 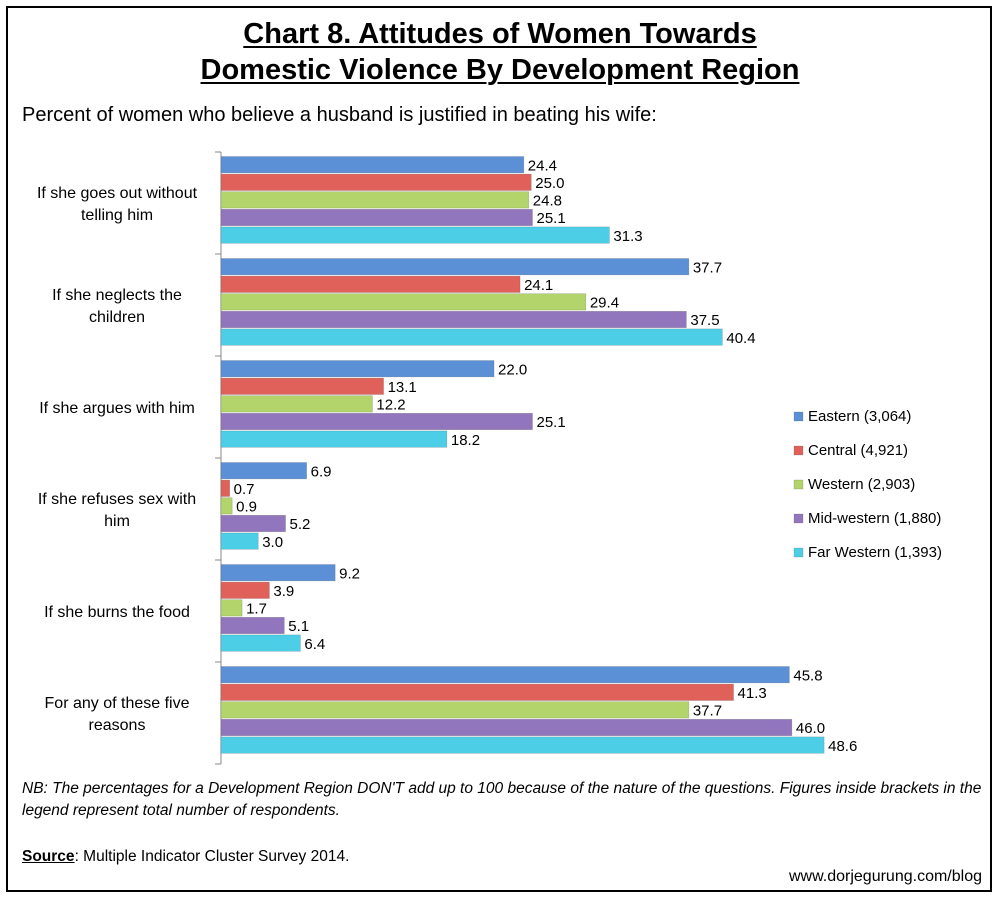 What do you see at coordinates (300, 524) in the screenshot?
I see `data-label: 5.2` at bounding box center [300, 524].